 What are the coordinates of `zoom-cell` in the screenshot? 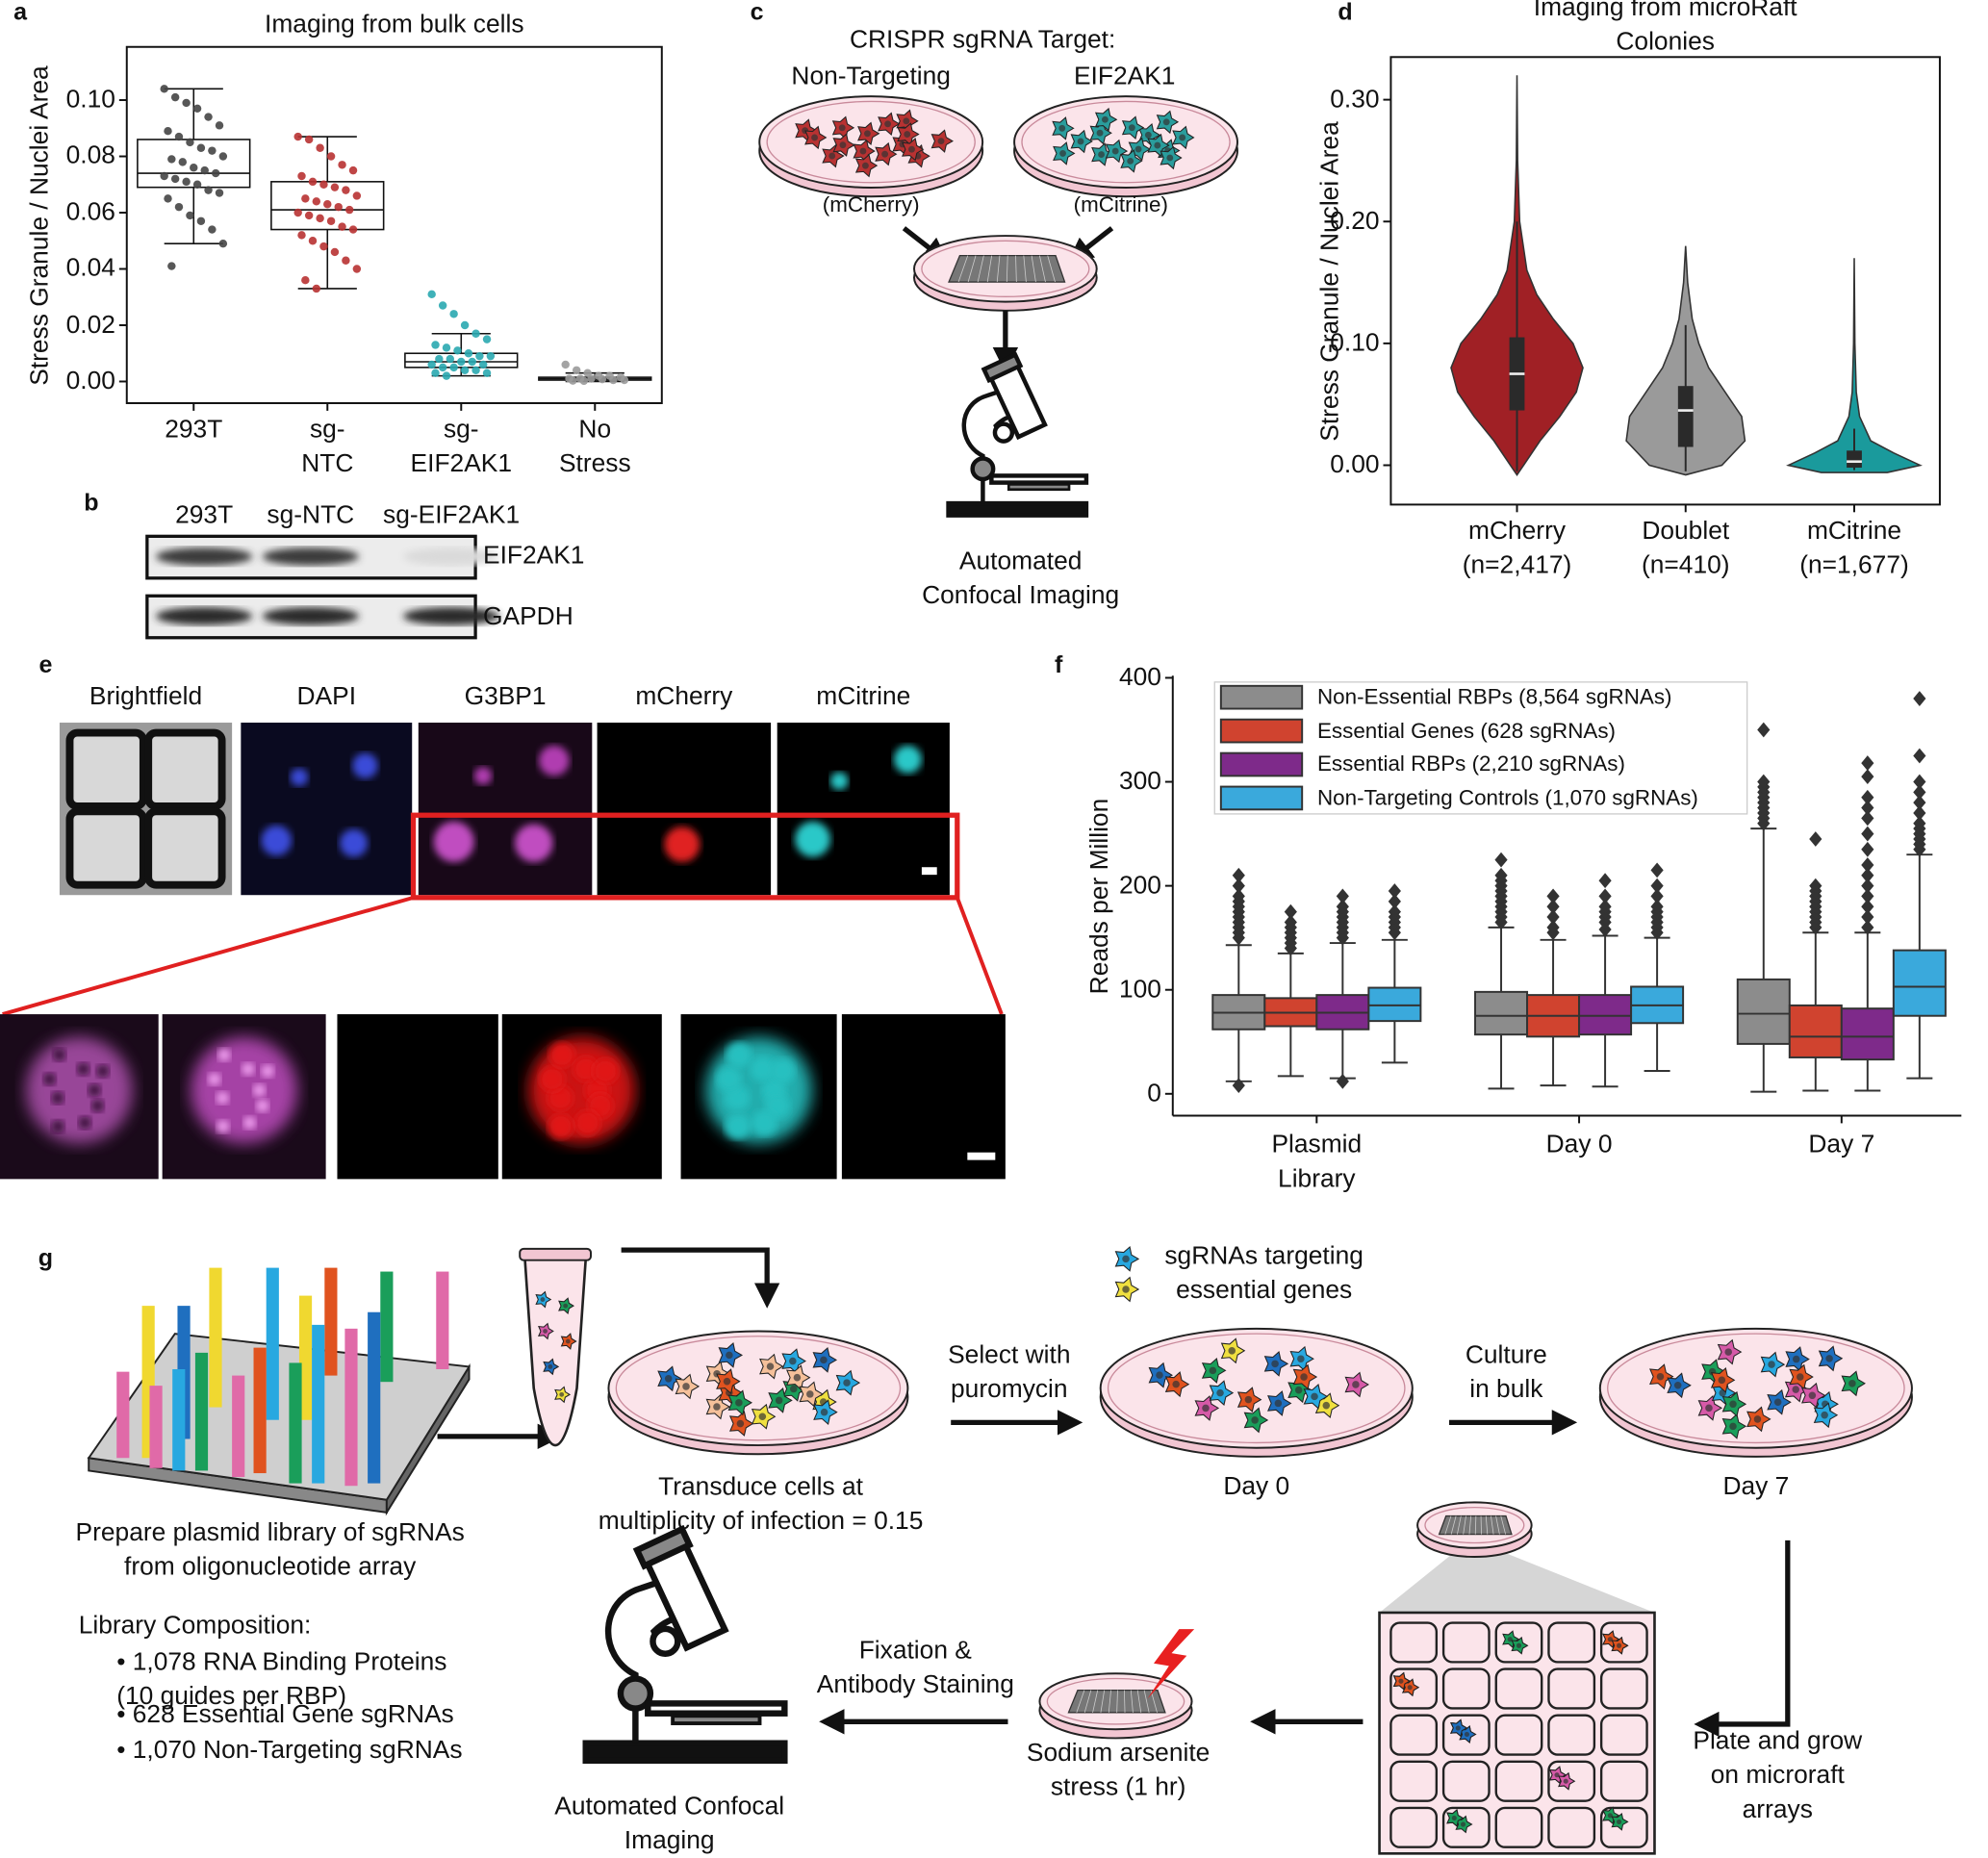 It's located at (79, 1090).